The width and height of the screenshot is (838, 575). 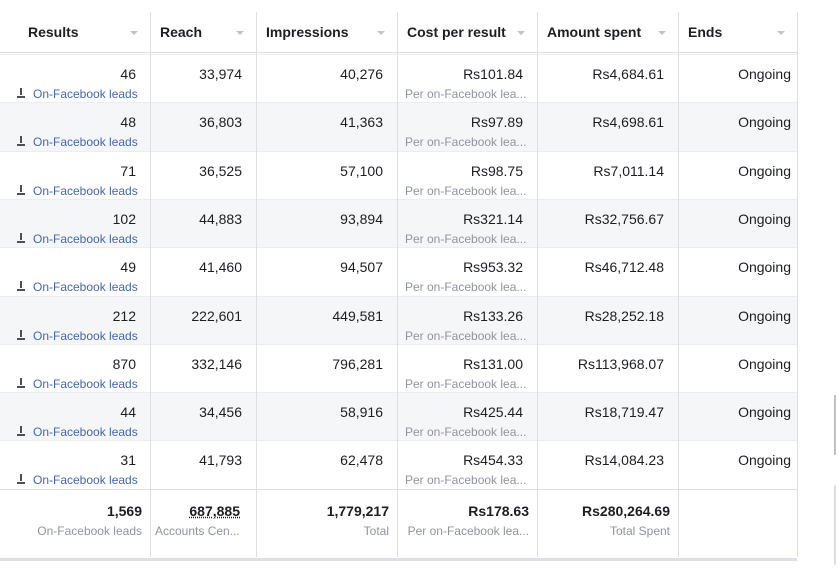 I want to click on cell-value: Rs97.89, so click(x=496, y=122).